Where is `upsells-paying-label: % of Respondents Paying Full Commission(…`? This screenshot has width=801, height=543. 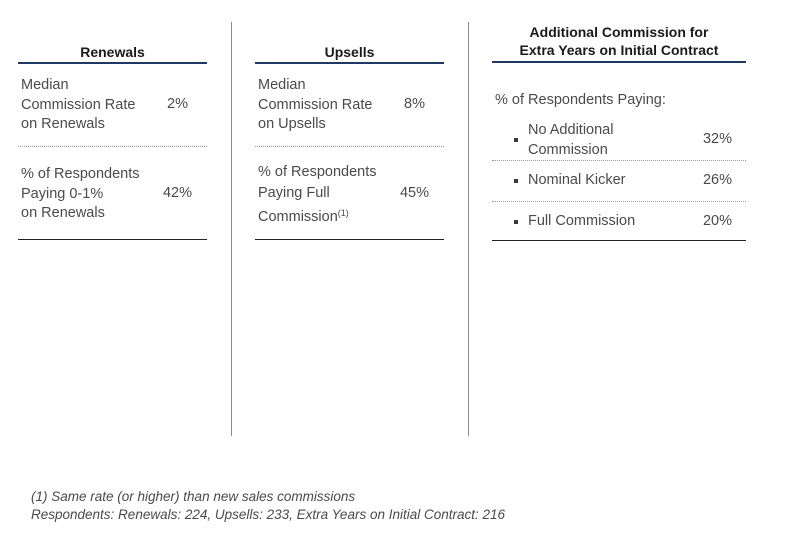 upsells-paying-label: % of Respondents Paying Full Commission(… is located at coordinates (317, 194).